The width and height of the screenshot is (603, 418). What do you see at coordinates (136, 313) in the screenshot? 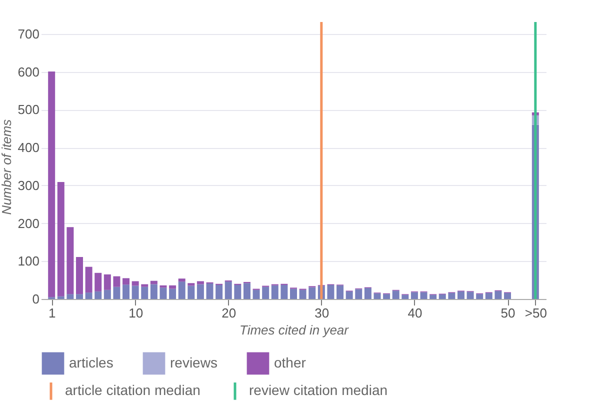
I see `x-tick-label: 10` at bounding box center [136, 313].